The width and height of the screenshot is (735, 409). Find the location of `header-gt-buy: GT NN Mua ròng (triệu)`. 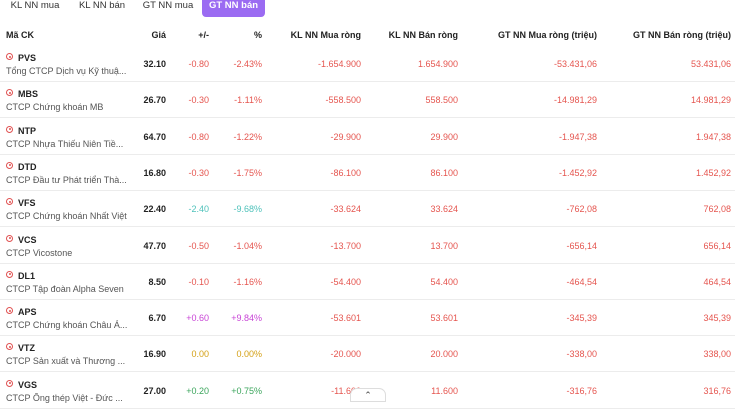

header-gt-buy: GT NN Mua ròng (triệu) is located at coordinates (547, 35).